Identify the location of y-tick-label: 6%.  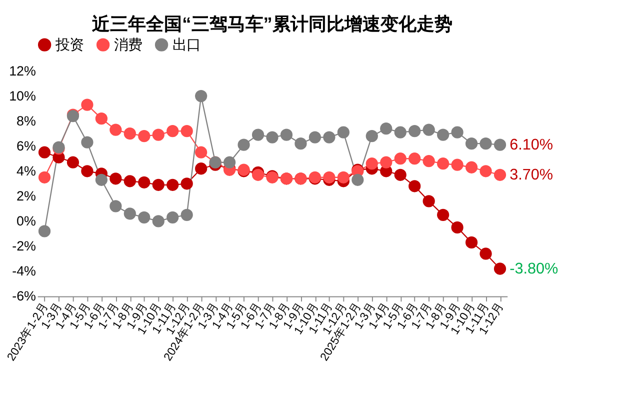
(26, 146).